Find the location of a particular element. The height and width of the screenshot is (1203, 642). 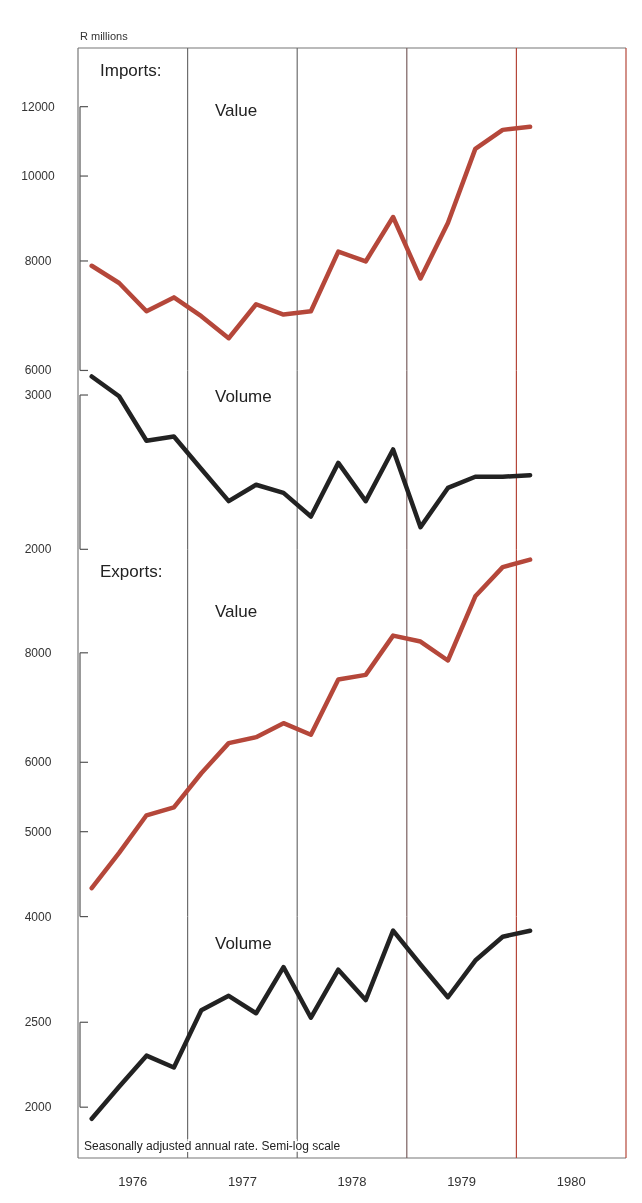

text: Exports: is located at coordinates (131, 572).